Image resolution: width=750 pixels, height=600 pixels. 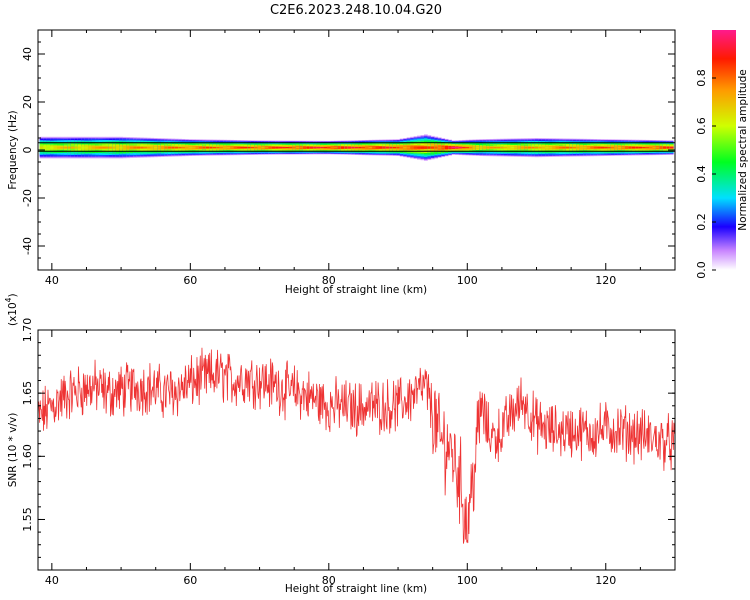 I want to click on colorbar-ticks: 0.0 0.2 0.4 0.6 0.8, so click(x=705, y=174).